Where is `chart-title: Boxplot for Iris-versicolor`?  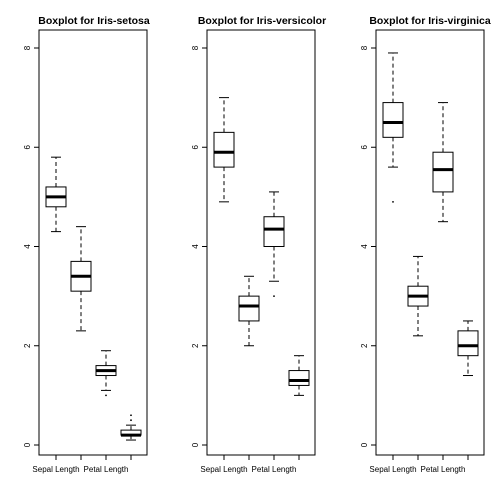 chart-title: Boxplot for Iris-versicolor is located at coordinates (262, 21).